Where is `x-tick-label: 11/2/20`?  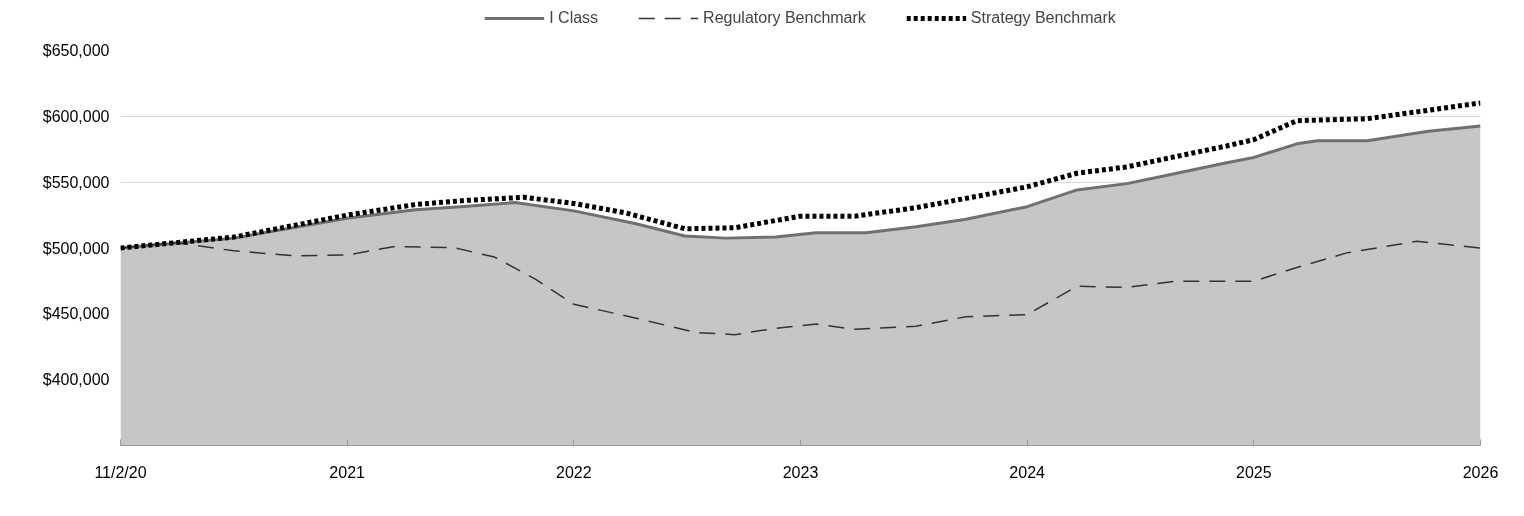
x-tick-label: 11/2/20 is located at coordinates (120, 472).